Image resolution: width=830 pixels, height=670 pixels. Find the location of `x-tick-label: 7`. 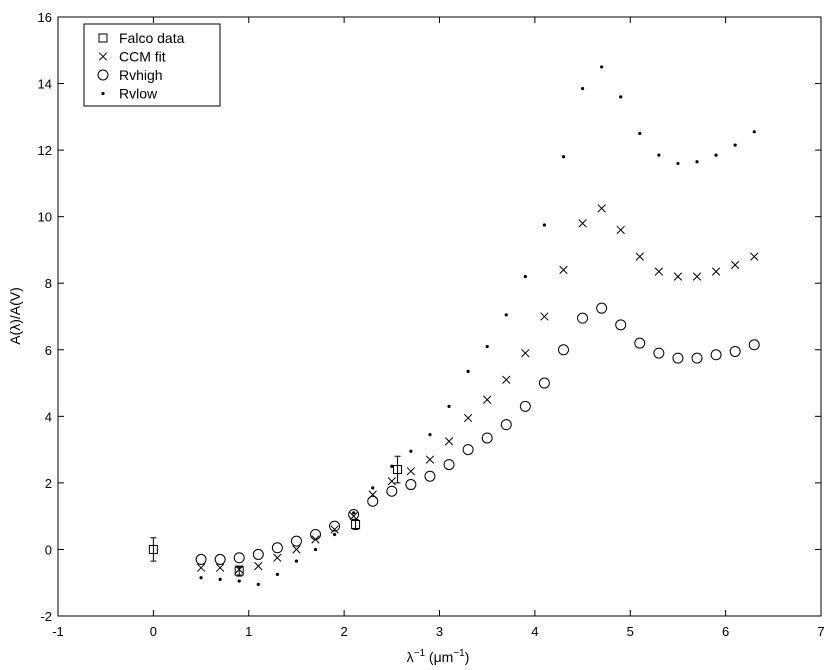

x-tick-label: 7 is located at coordinates (820, 631).